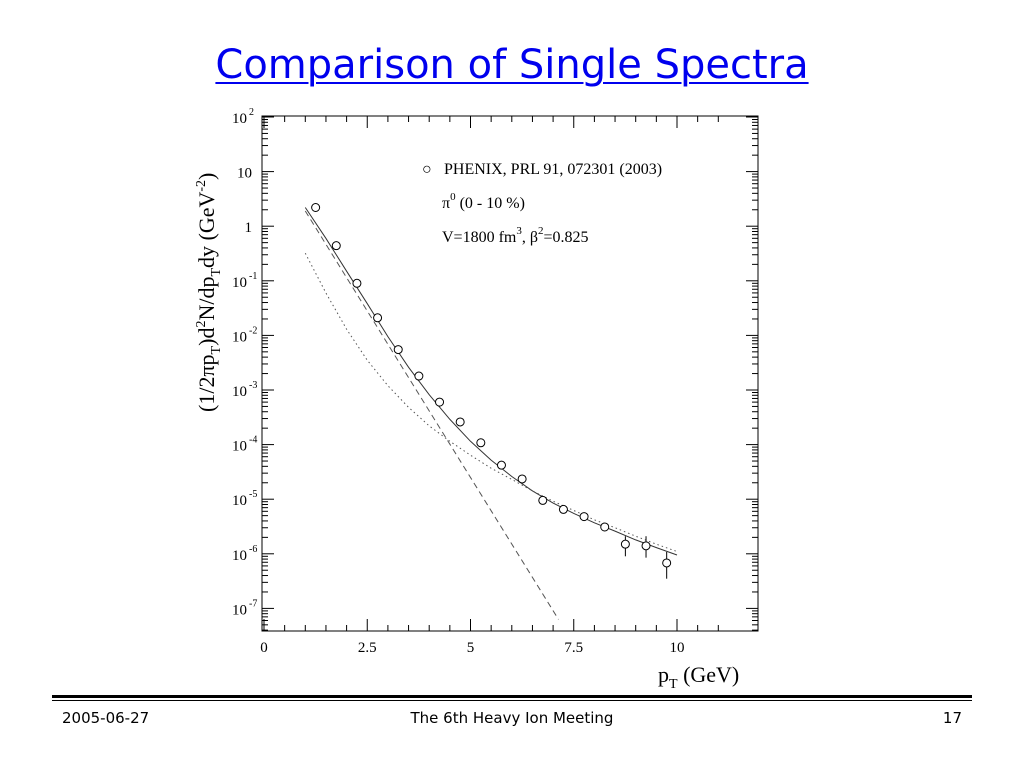 The image size is (1024, 768). What do you see at coordinates (244, 554) in the screenshot?
I see `y-tick-label: 10 -6` at bounding box center [244, 554].